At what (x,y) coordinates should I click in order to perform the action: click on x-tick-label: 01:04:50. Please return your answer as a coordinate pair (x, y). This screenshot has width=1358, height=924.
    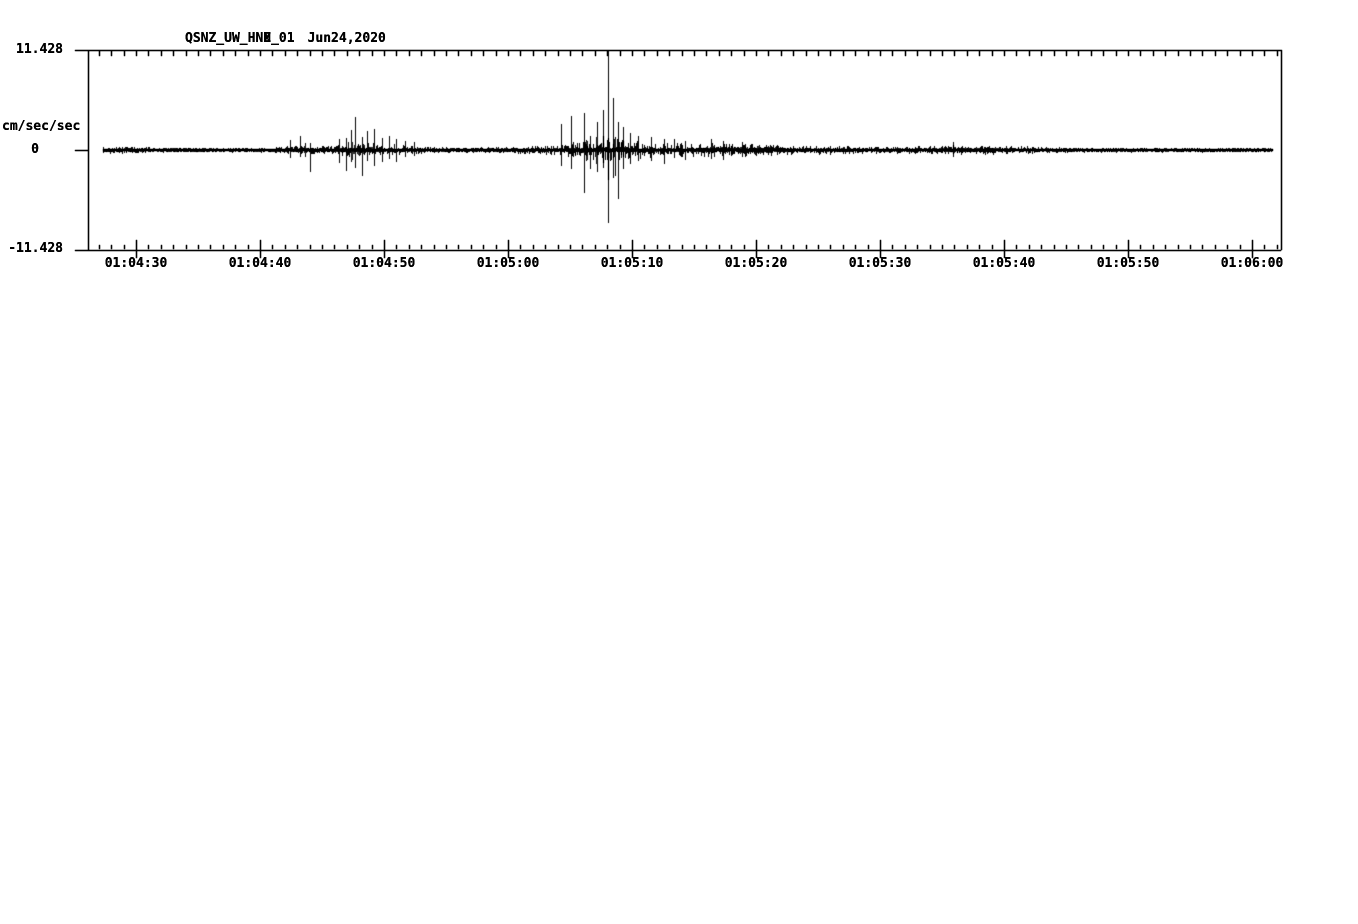
    Looking at the image, I should click on (384, 263).